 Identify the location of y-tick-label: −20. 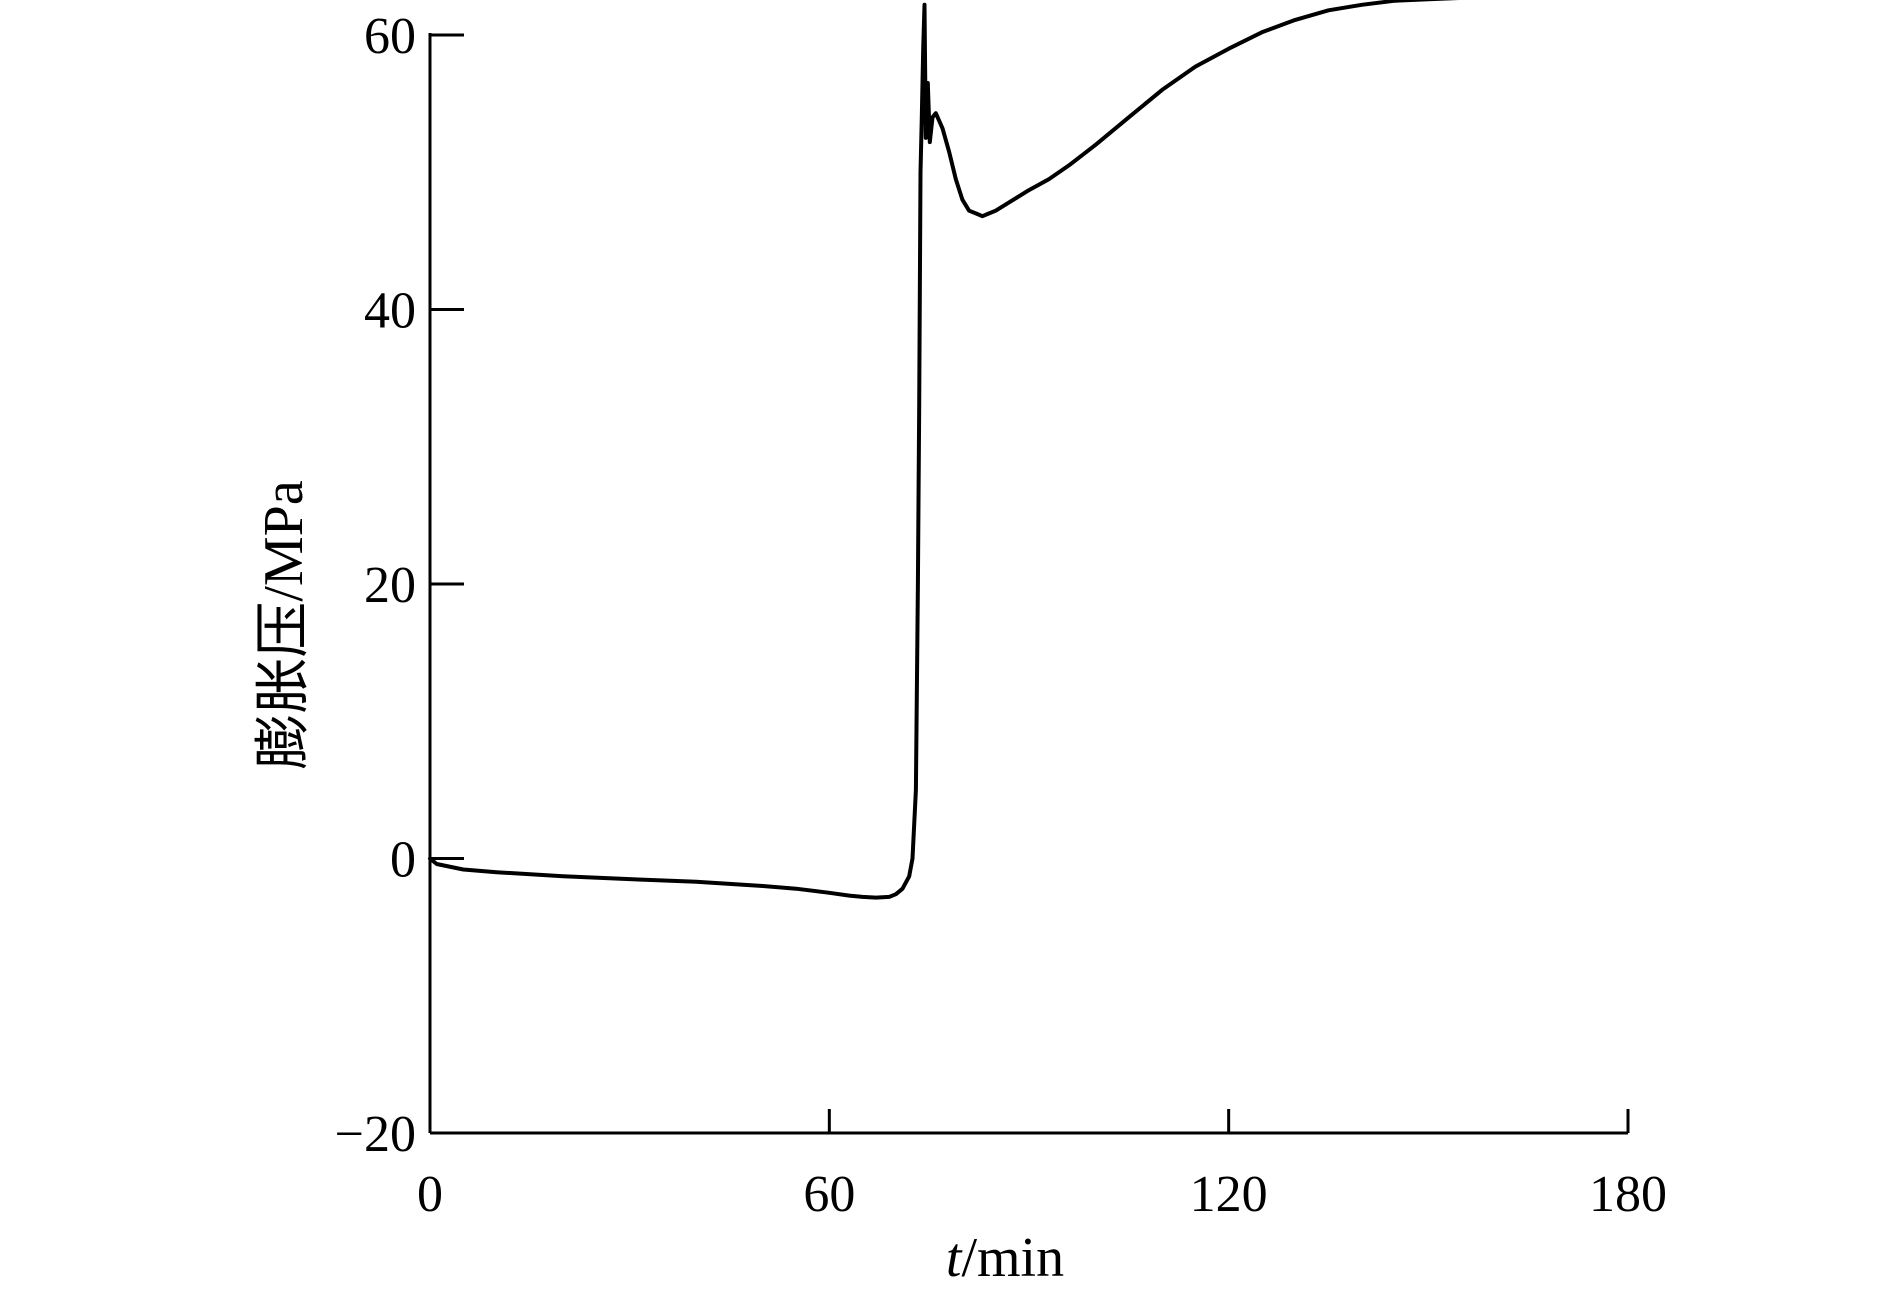
(375, 1134).